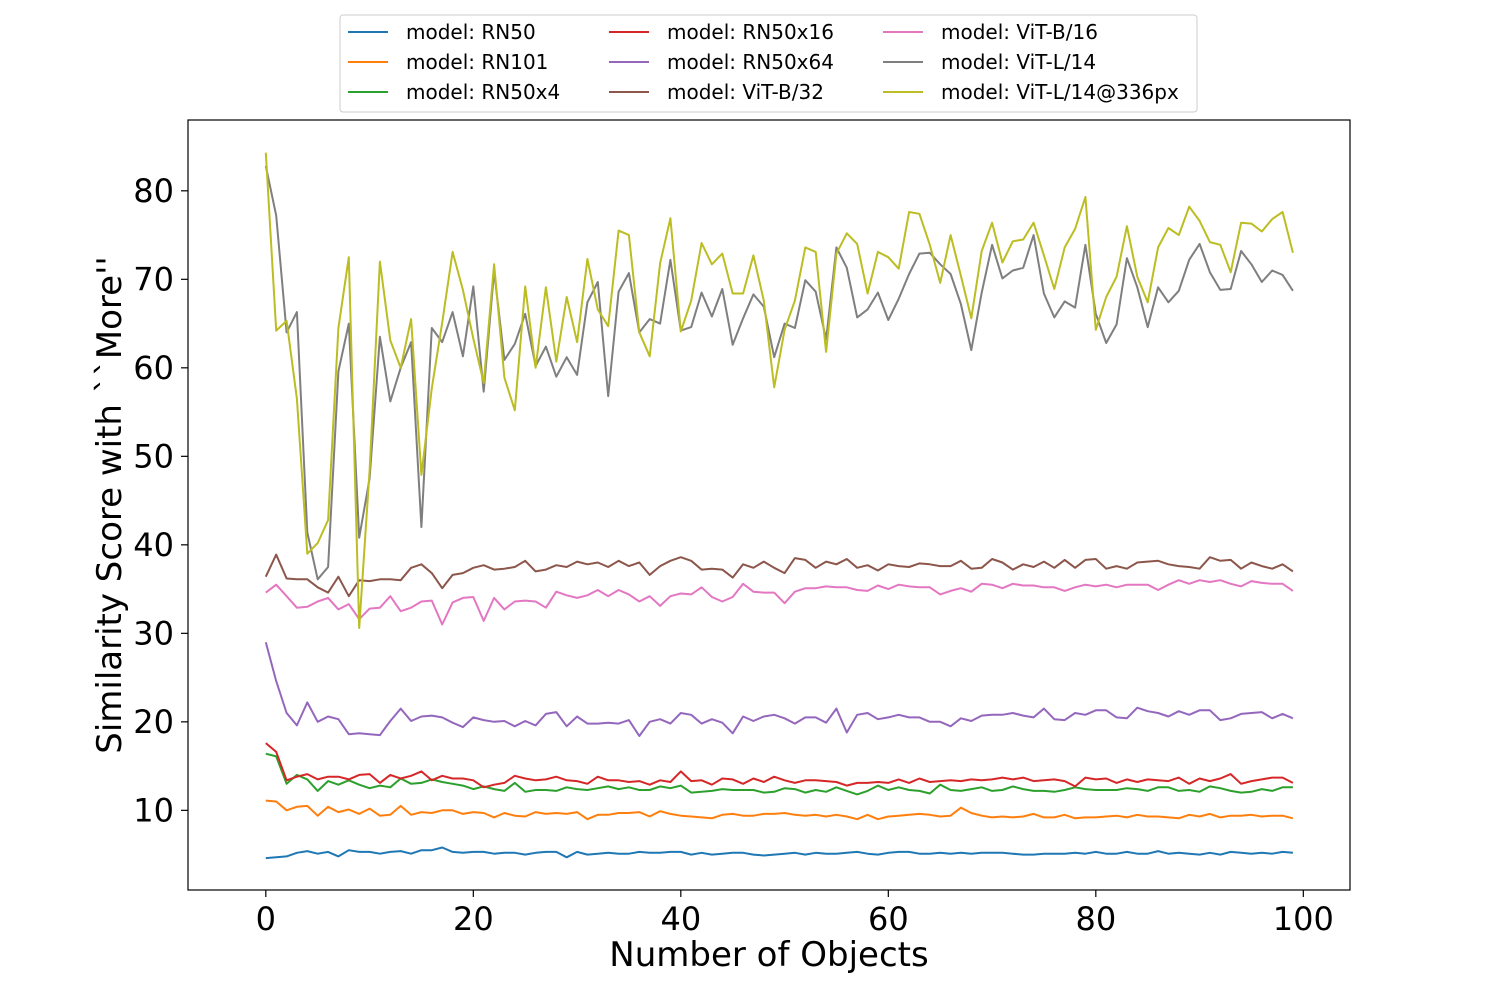  I want to click on legend-label: model: RN50x4, so click(483, 92).